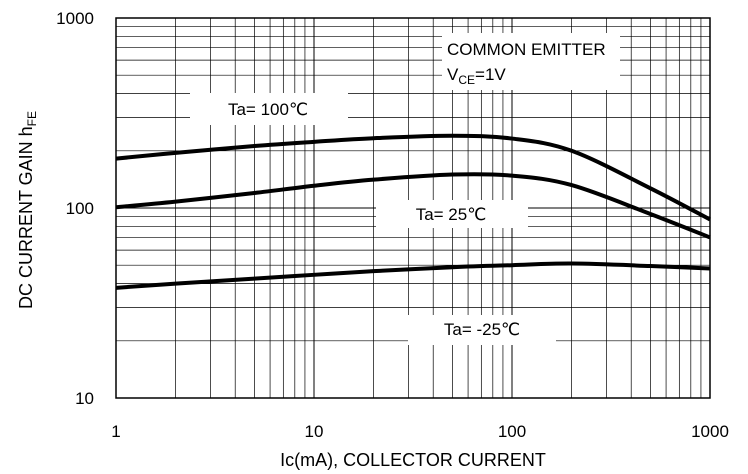  What do you see at coordinates (476, 76) in the screenshot?
I see `conditions-line-2: VCE=1V` at bounding box center [476, 76].